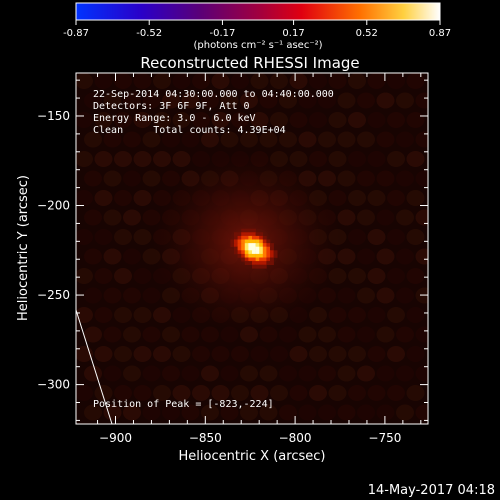  Describe the element at coordinates (431, 490) in the screenshot. I see `footer-timestamp: 14-May-2017 04:18` at that location.